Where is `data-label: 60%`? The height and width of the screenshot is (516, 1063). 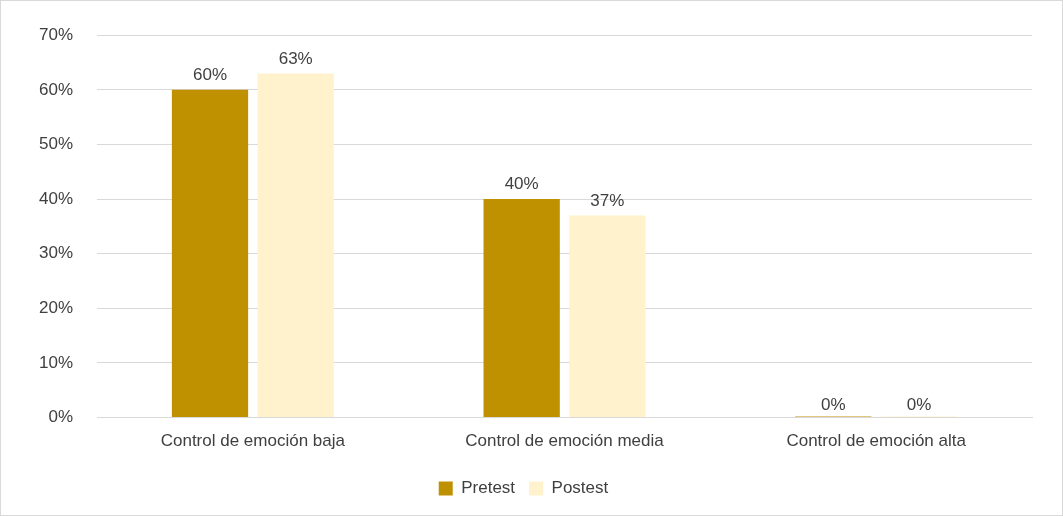
data-label: 60% is located at coordinates (210, 75).